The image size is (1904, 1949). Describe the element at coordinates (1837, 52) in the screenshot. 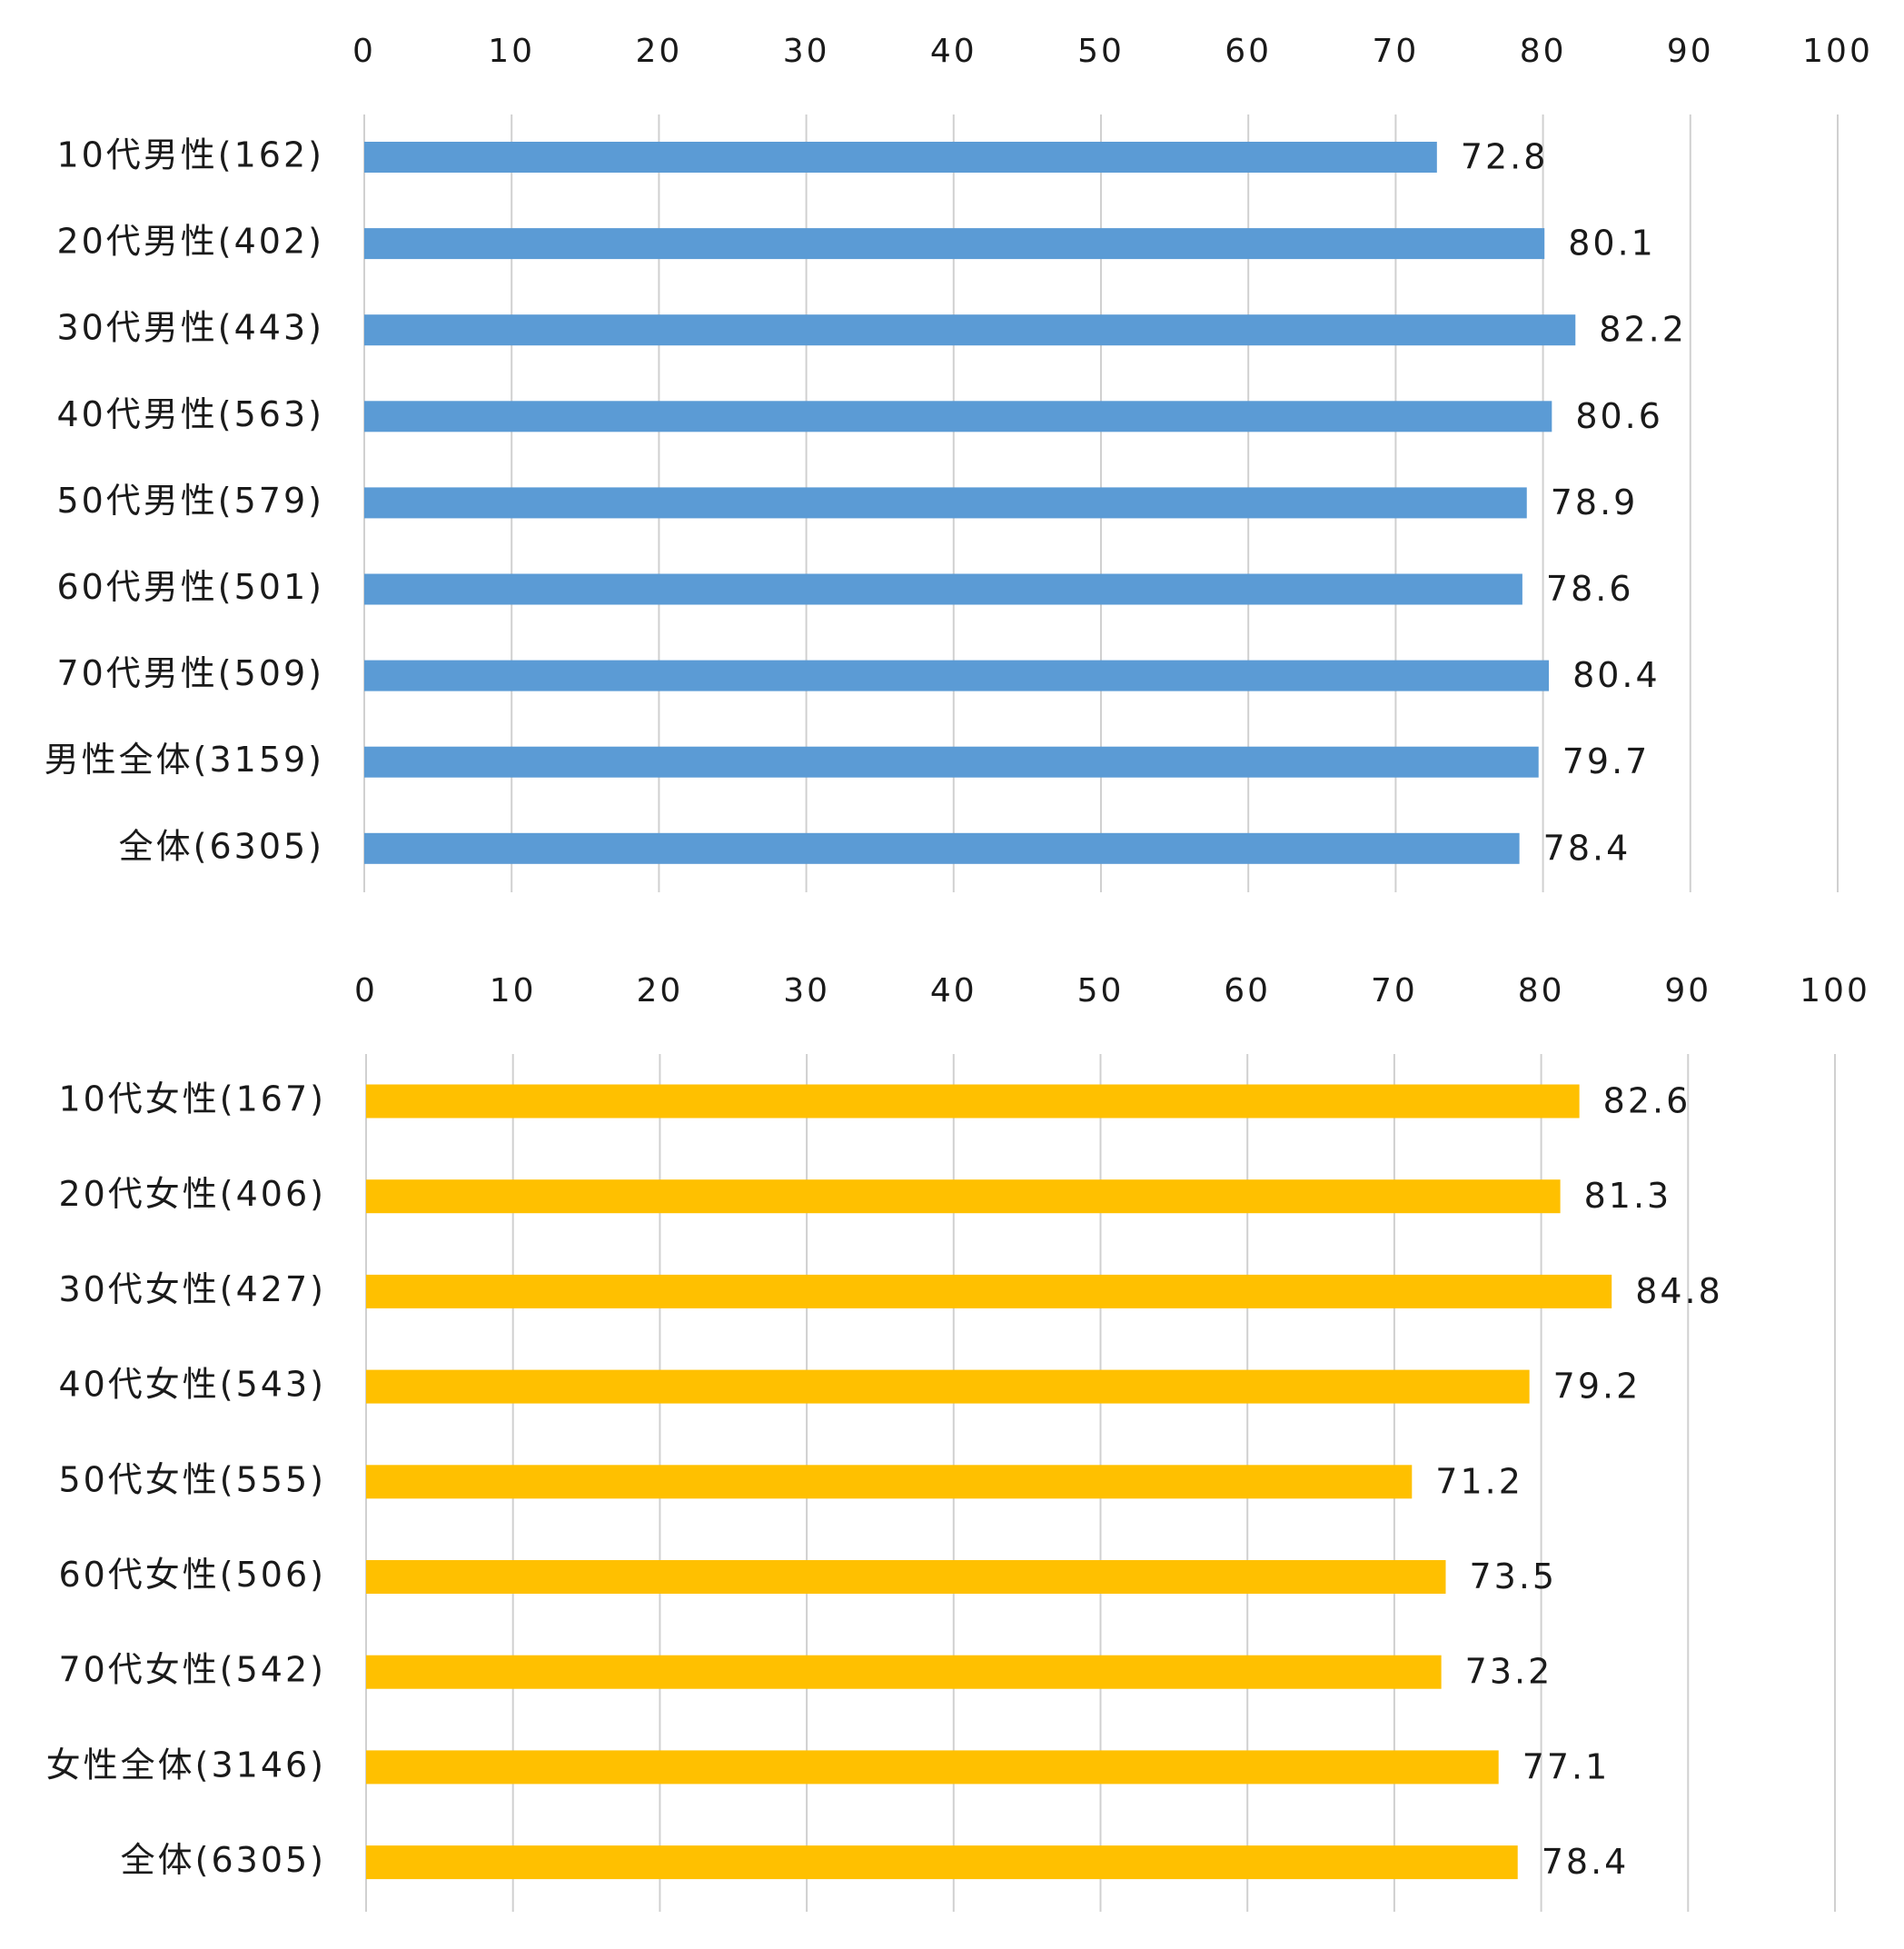

I see `male-tick-label-100: 100` at that location.